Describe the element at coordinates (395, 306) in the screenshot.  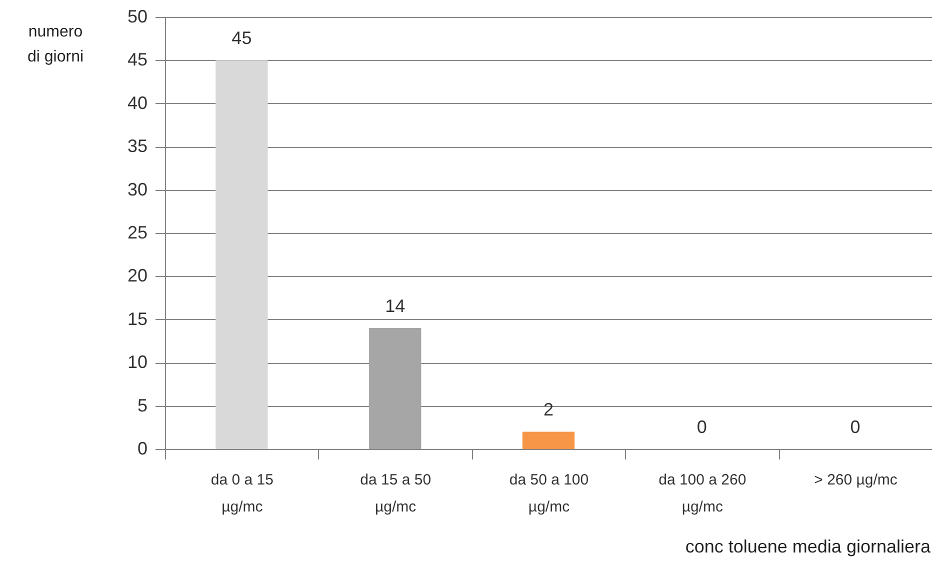
I see `data-label: 14` at that location.